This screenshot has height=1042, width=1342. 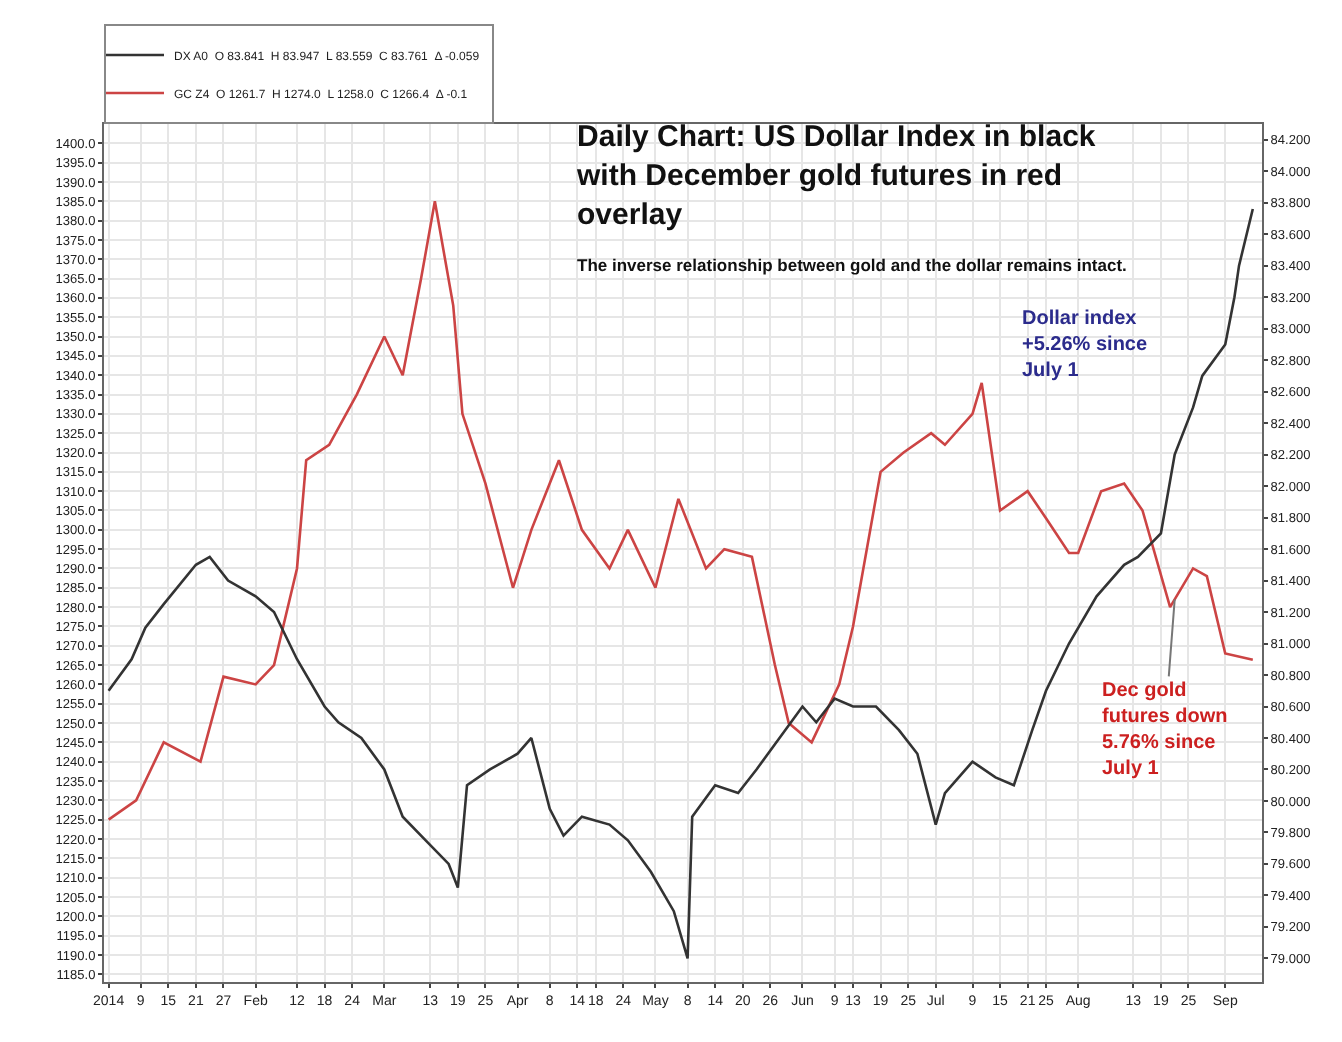 I want to click on annotation: Dollar index +5.26% since July 1, so click(x=1085, y=345).